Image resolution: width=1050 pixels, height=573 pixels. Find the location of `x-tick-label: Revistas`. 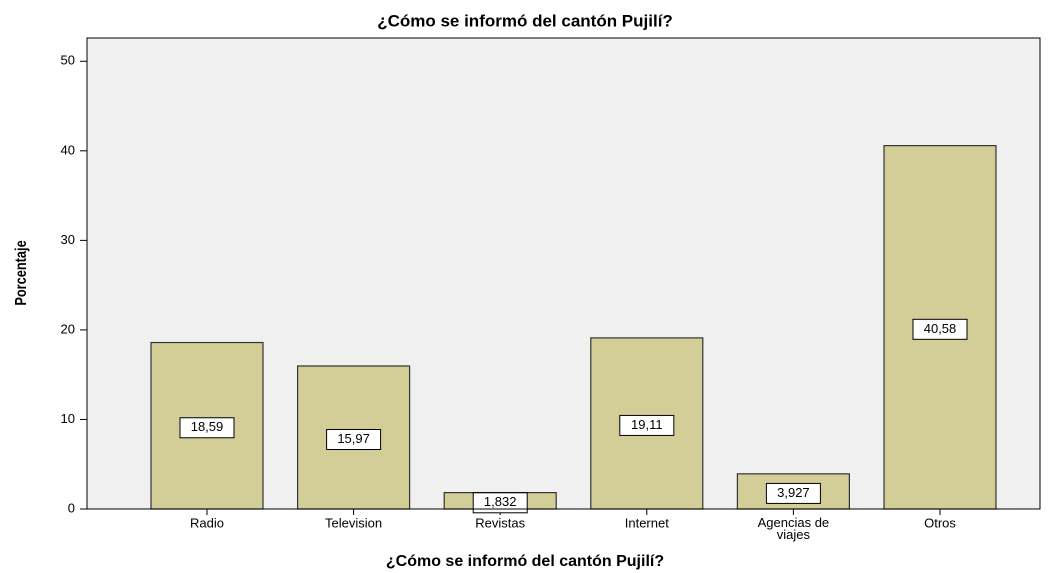

x-tick-label: Revistas is located at coordinates (500, 522).